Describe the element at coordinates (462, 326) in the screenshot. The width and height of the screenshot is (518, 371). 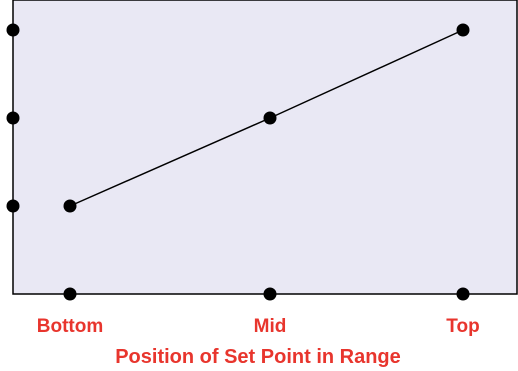
I see `x-tick-label-top: Top` at that location.